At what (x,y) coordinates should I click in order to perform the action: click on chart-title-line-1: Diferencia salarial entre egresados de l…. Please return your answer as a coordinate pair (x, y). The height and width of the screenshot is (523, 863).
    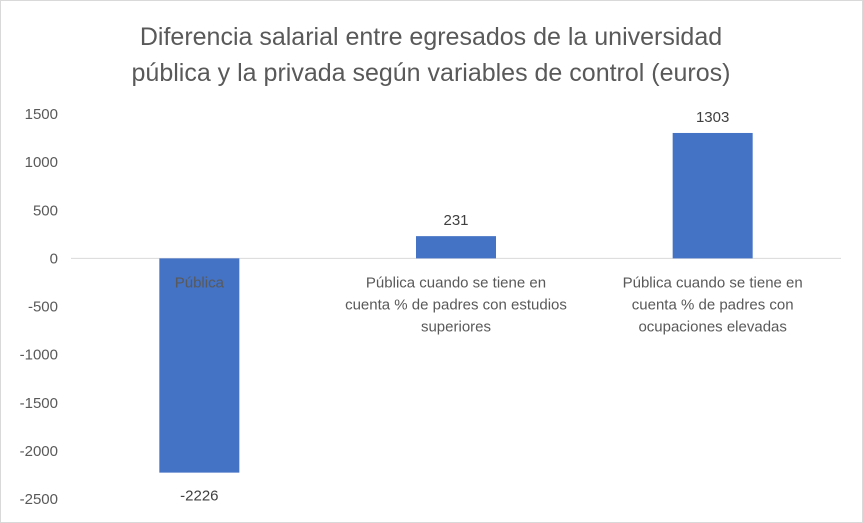
    Looking at the image, I should click on (431, 37).